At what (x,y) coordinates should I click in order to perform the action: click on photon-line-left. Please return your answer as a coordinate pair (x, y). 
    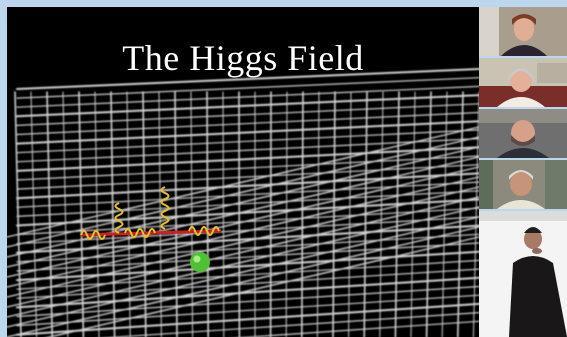
    Looking at the image, I should click on (150, 233).